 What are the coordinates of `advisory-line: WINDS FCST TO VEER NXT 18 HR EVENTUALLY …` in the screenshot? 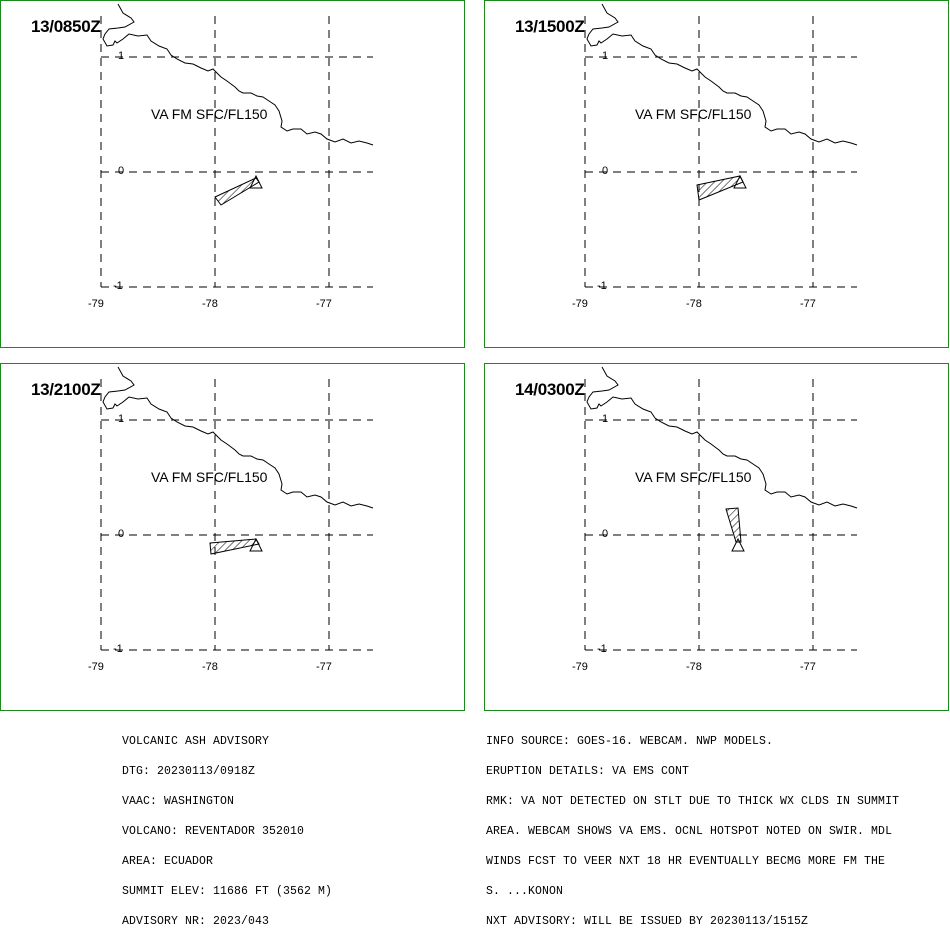 It's located at (686, 861).